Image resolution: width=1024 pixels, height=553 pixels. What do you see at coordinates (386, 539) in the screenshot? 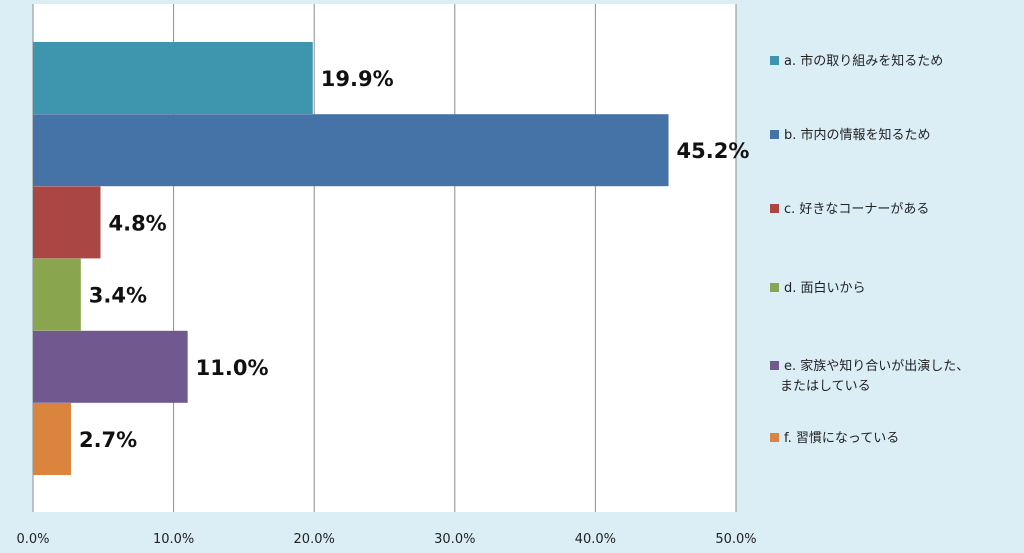
I see `x-axis-ticks: 0.0% 10.0% 20.0% 30.0% 40.0% 50.0%` at bounding box center [386, 539].